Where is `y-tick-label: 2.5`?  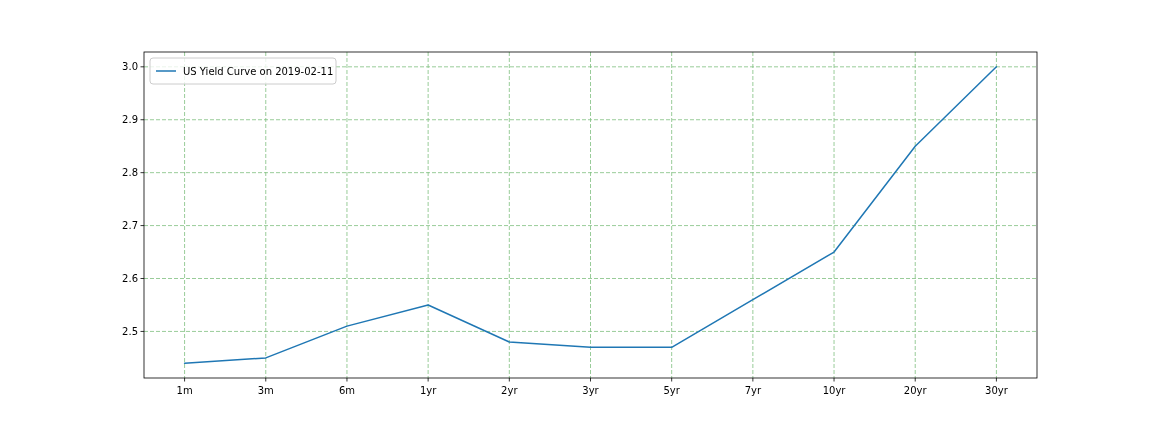
y-tick-label: 2.5 is located at coordinates (130, 331).